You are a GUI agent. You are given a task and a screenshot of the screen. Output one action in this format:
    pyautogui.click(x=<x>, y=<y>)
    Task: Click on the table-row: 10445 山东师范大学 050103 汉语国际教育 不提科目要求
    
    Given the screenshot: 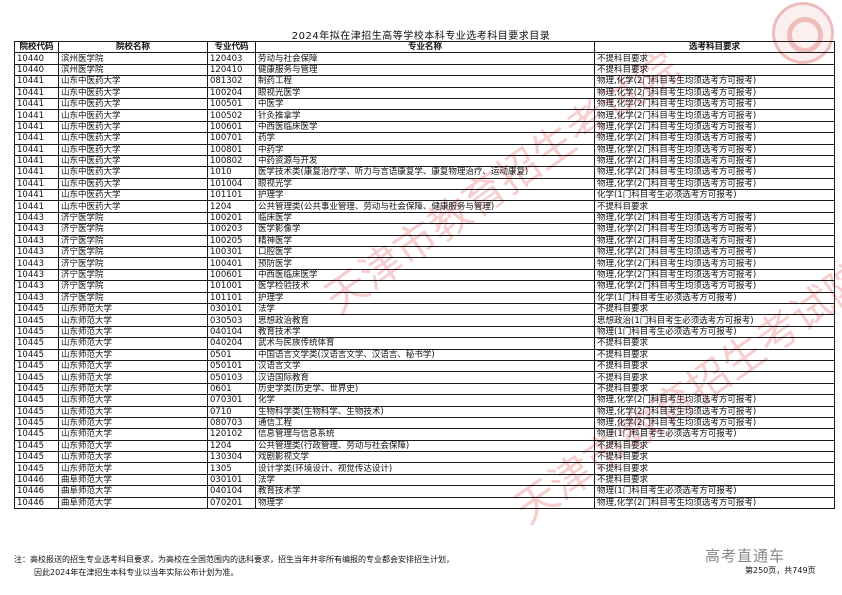 What is the action you would take?
    pyautogui.click(x=424, y=377)
    